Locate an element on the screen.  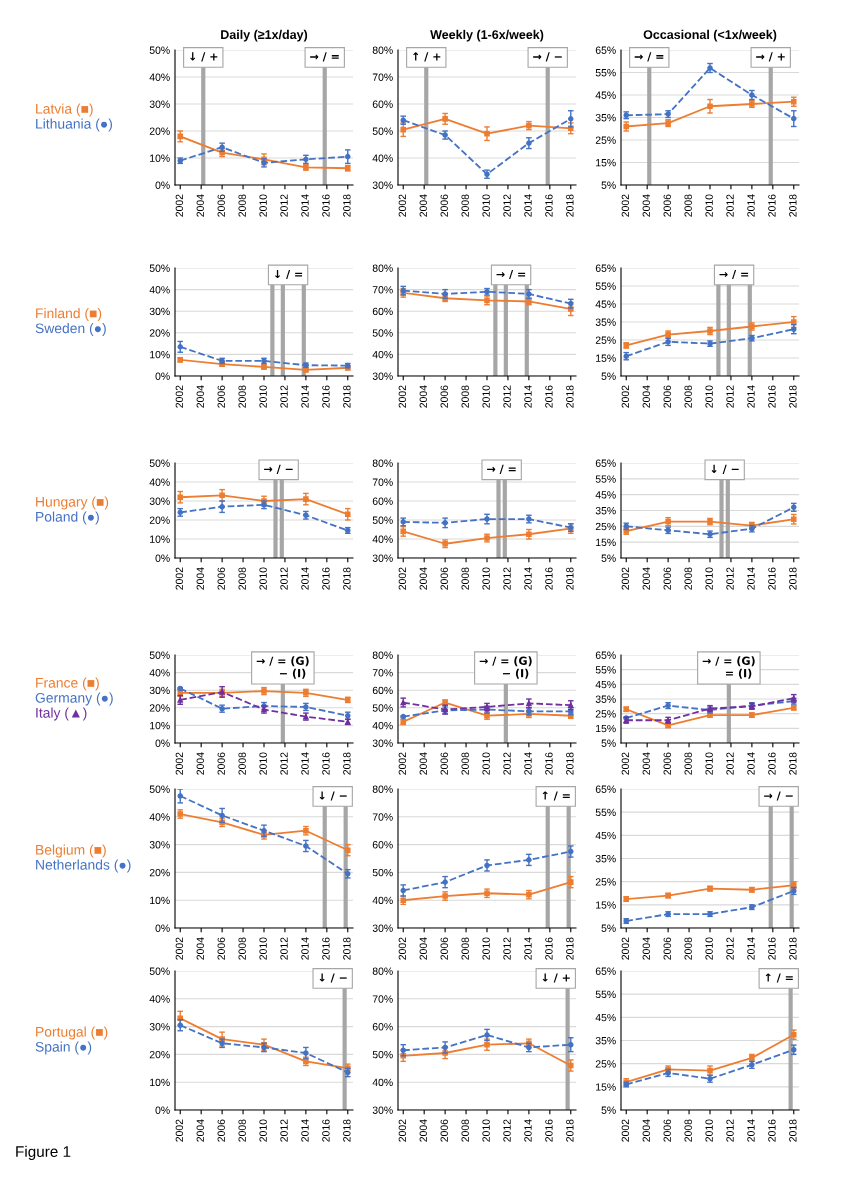
text: Latvia (■) is located at coordinates (64, 110).